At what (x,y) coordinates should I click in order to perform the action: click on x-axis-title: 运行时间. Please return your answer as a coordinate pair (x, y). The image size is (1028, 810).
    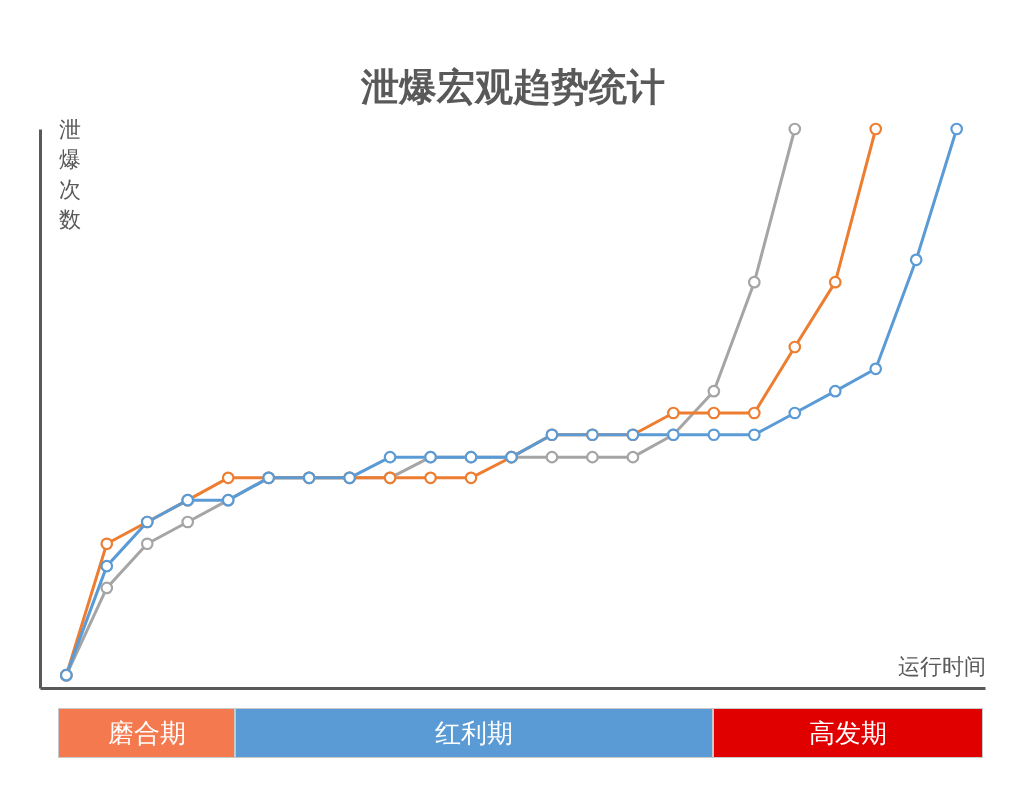
    Looking at the image, I should click on (941, 666).